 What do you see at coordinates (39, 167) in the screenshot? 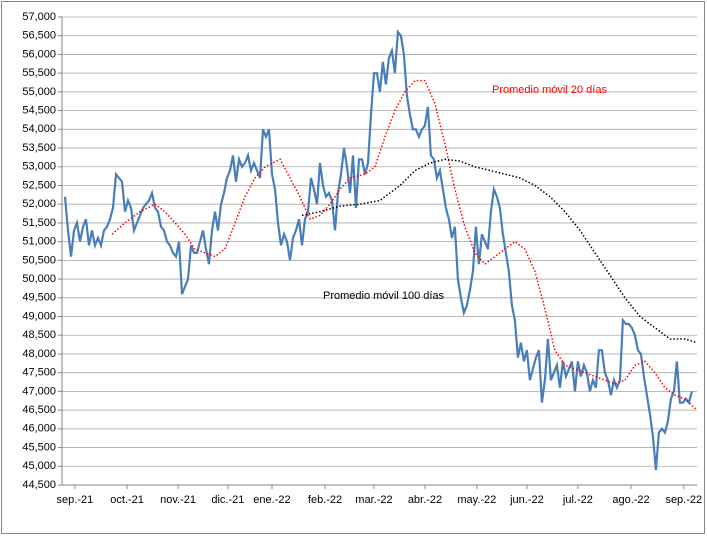
I see `y-tick-label: 53,000` at bounding box center [39, 167].